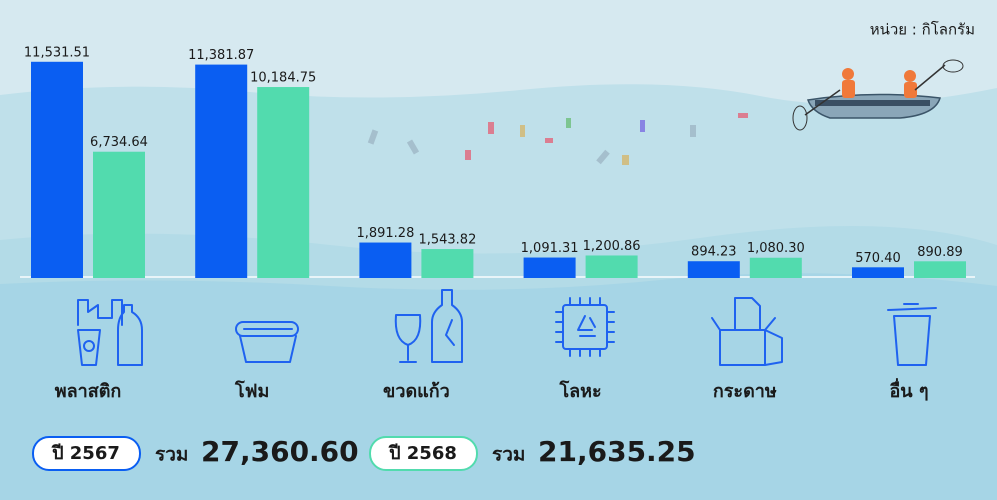 The image size is (997, 500). Describe the element at coordinates (745, 391) in the screenshot. I see `category-label: กระดาษ` at that location.